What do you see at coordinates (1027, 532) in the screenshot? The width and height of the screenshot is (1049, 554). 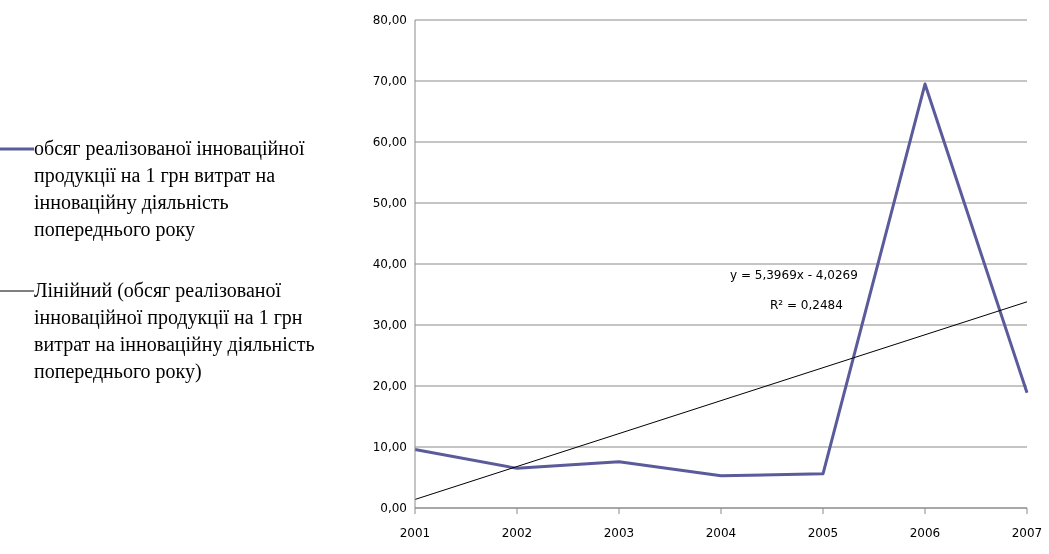 I see `x-tick-label: 2007` at bounding box center [1027, 532].